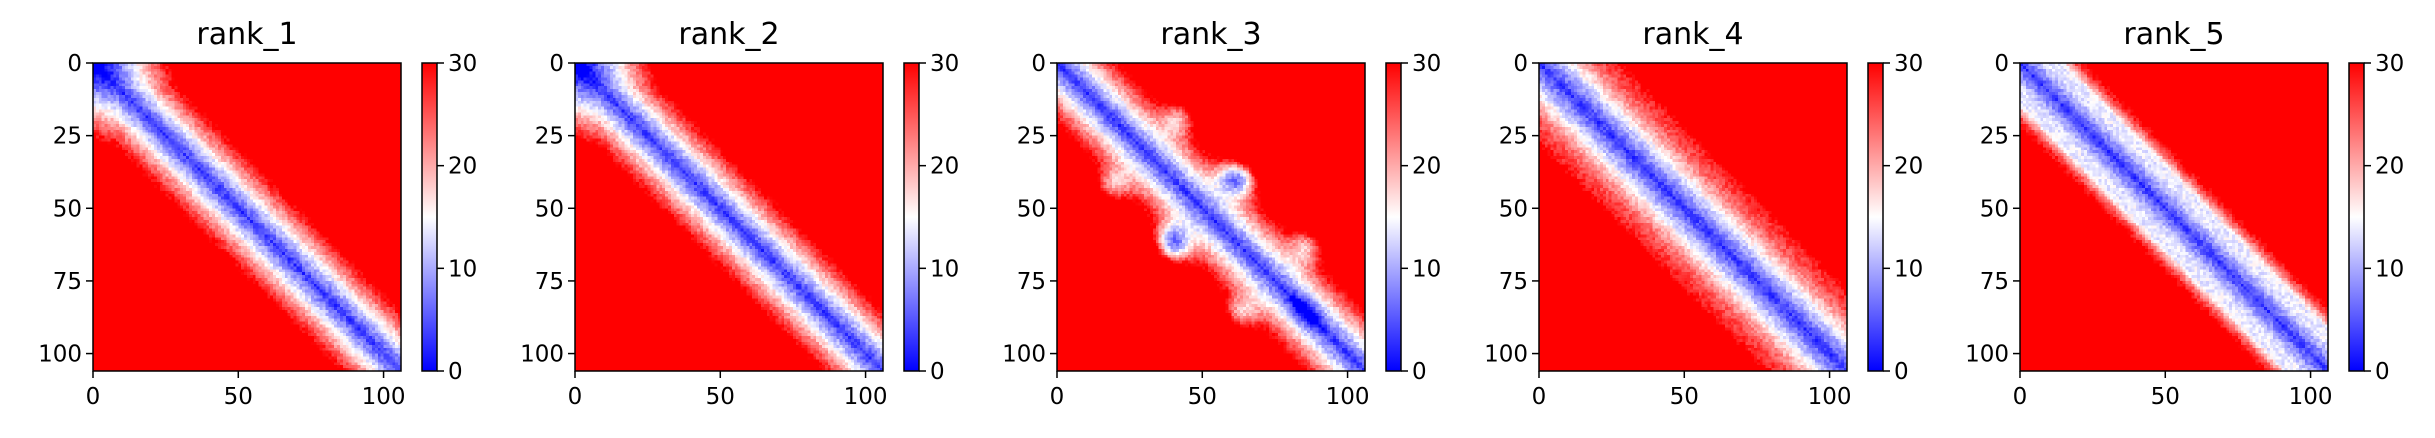  I want to click on panel-title: rank_3, so click(1210, 34).